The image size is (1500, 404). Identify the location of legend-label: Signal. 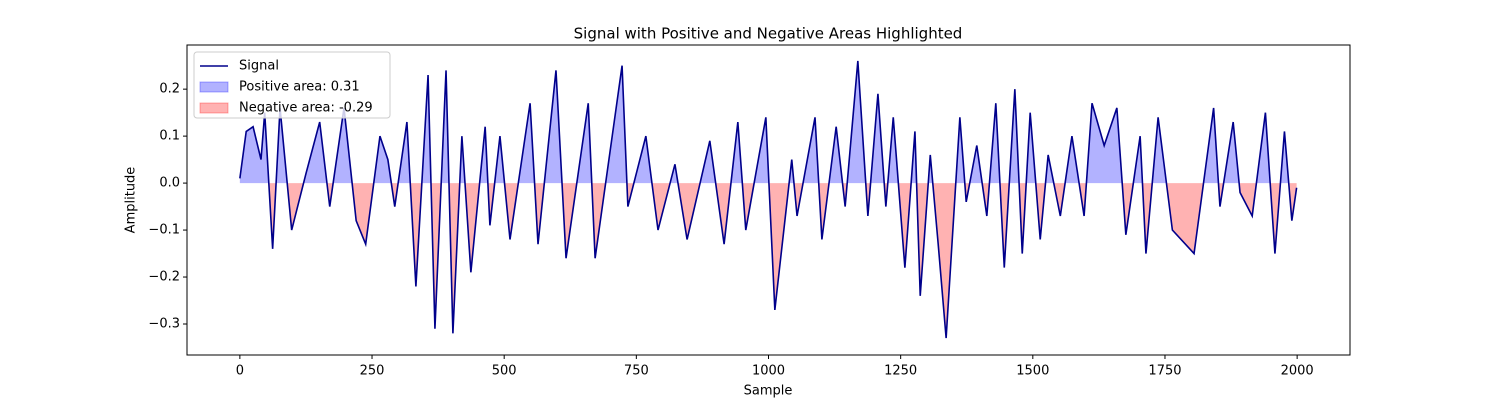
(259, 66).